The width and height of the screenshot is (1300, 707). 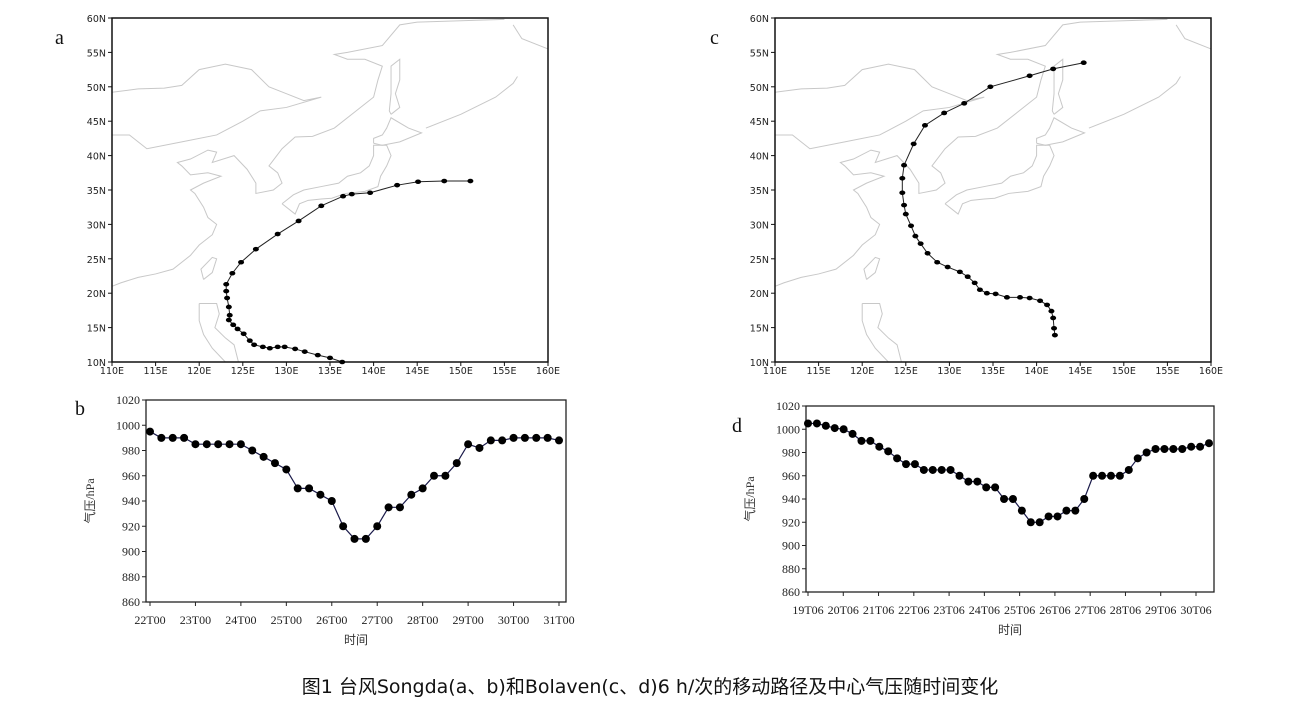 What do you see at coordinates (878, 610) in the screenshot?
I see `x-tick-label: 21T06` at bounding box center [878, 610].